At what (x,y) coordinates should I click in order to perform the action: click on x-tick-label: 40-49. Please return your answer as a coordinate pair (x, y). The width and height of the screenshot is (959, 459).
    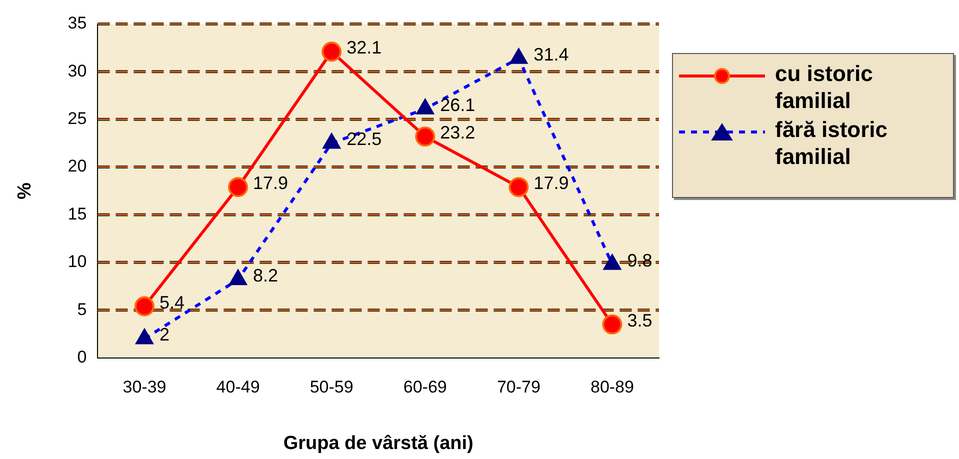
    Looking at the image, I should click on (238, 387).